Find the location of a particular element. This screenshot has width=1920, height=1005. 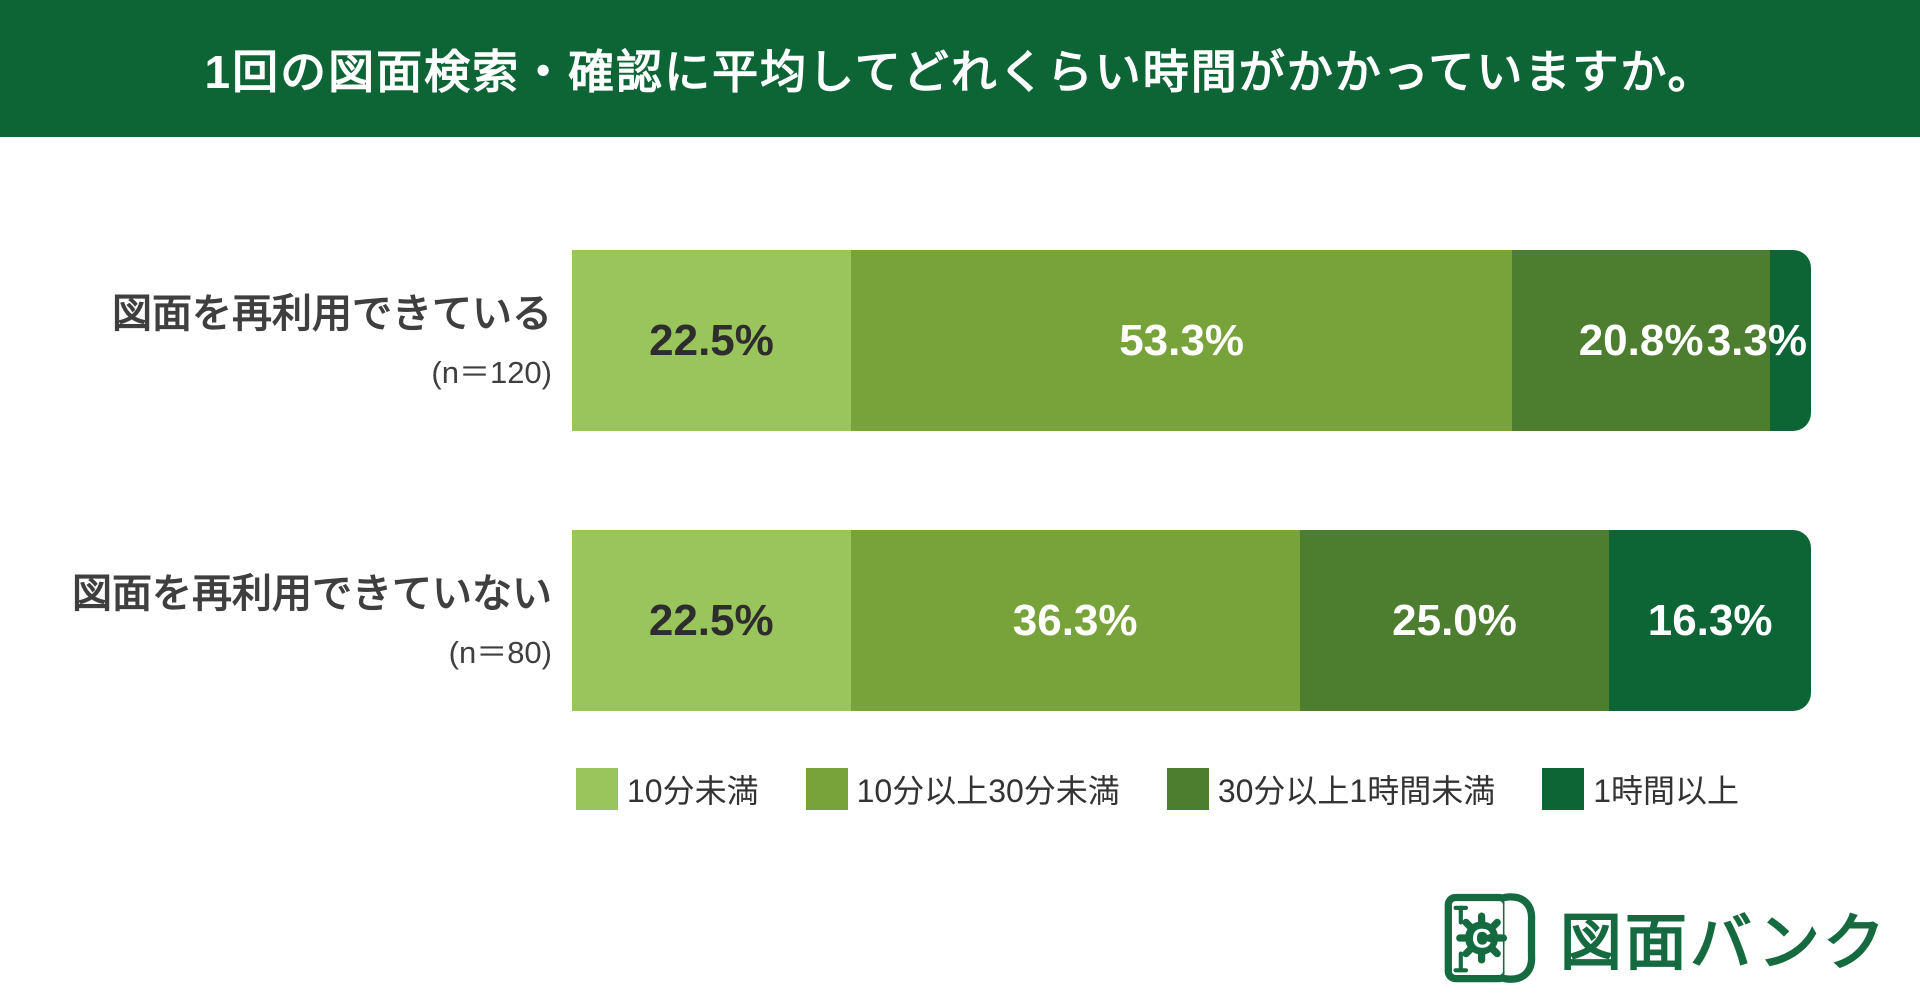

legend-label: 1時間以上 is located at coordinates (1666, 791).